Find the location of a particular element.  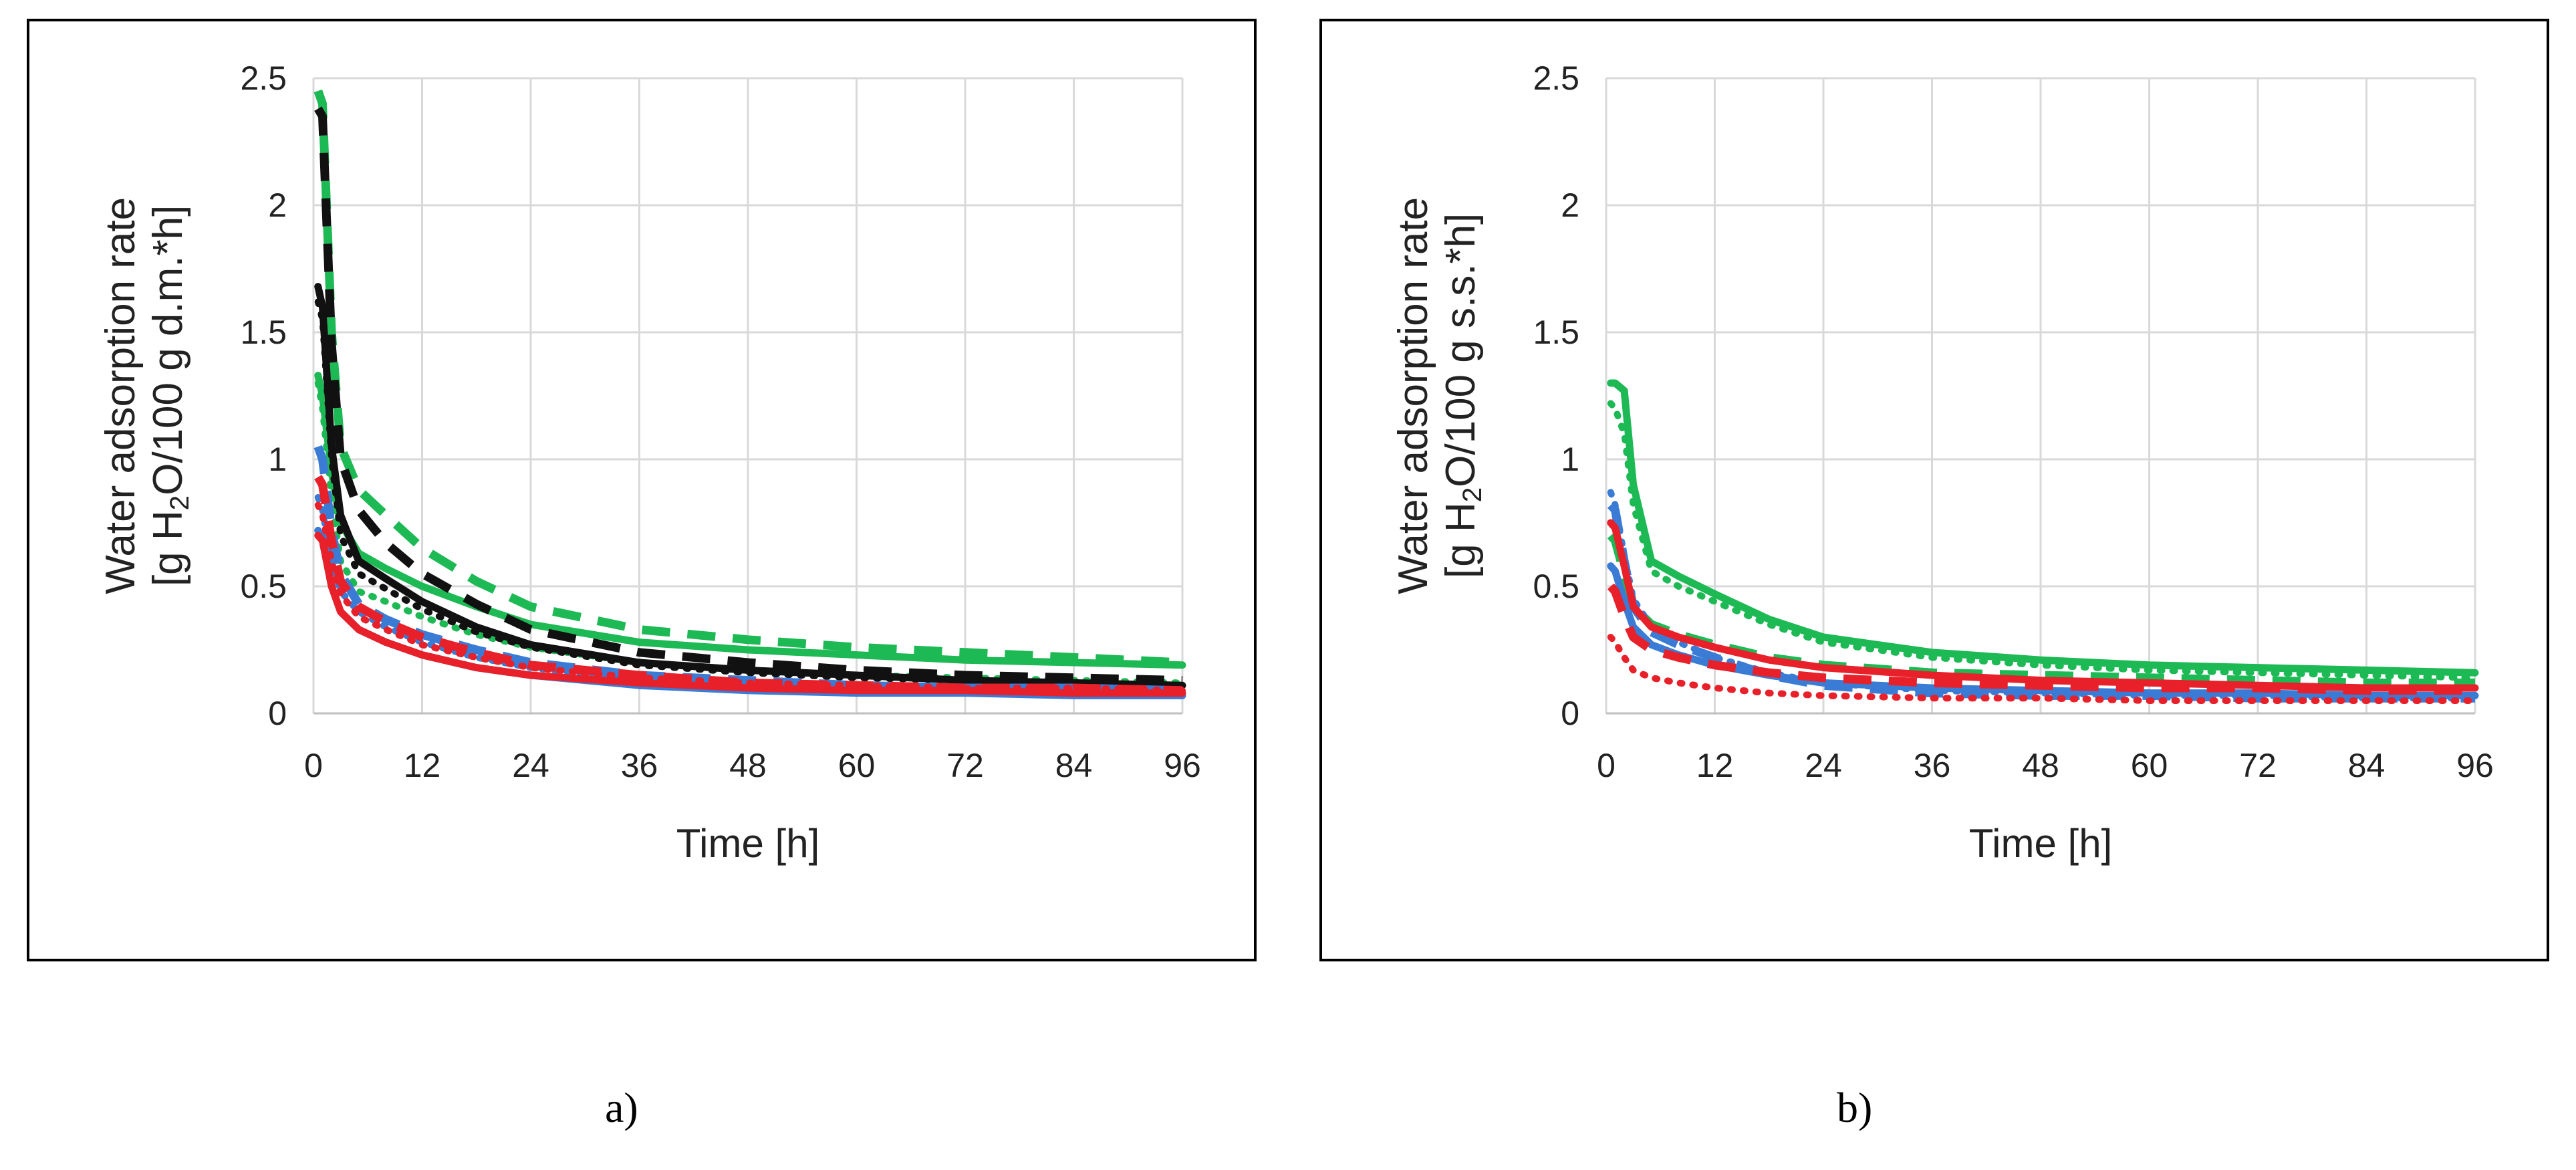

series-line-green-solid is located at coordinates (2043, 528).